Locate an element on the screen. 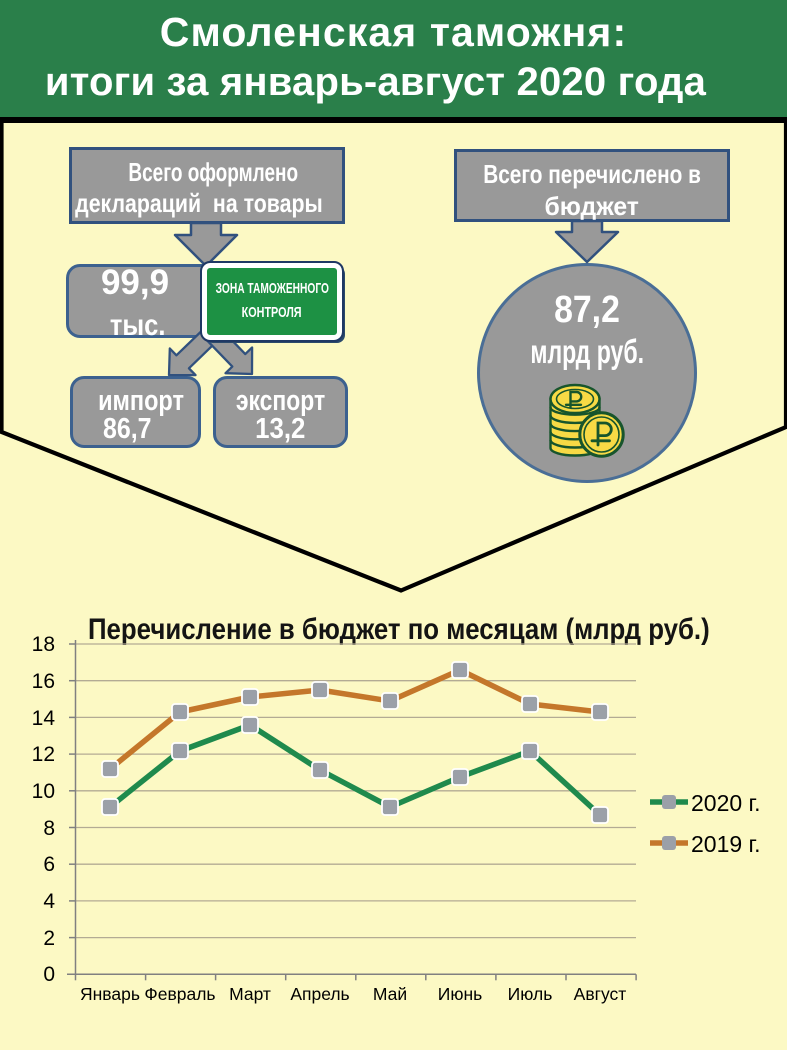 The image size is (787, 1050). svg-text: 12 is located at coordinates (43, 754).